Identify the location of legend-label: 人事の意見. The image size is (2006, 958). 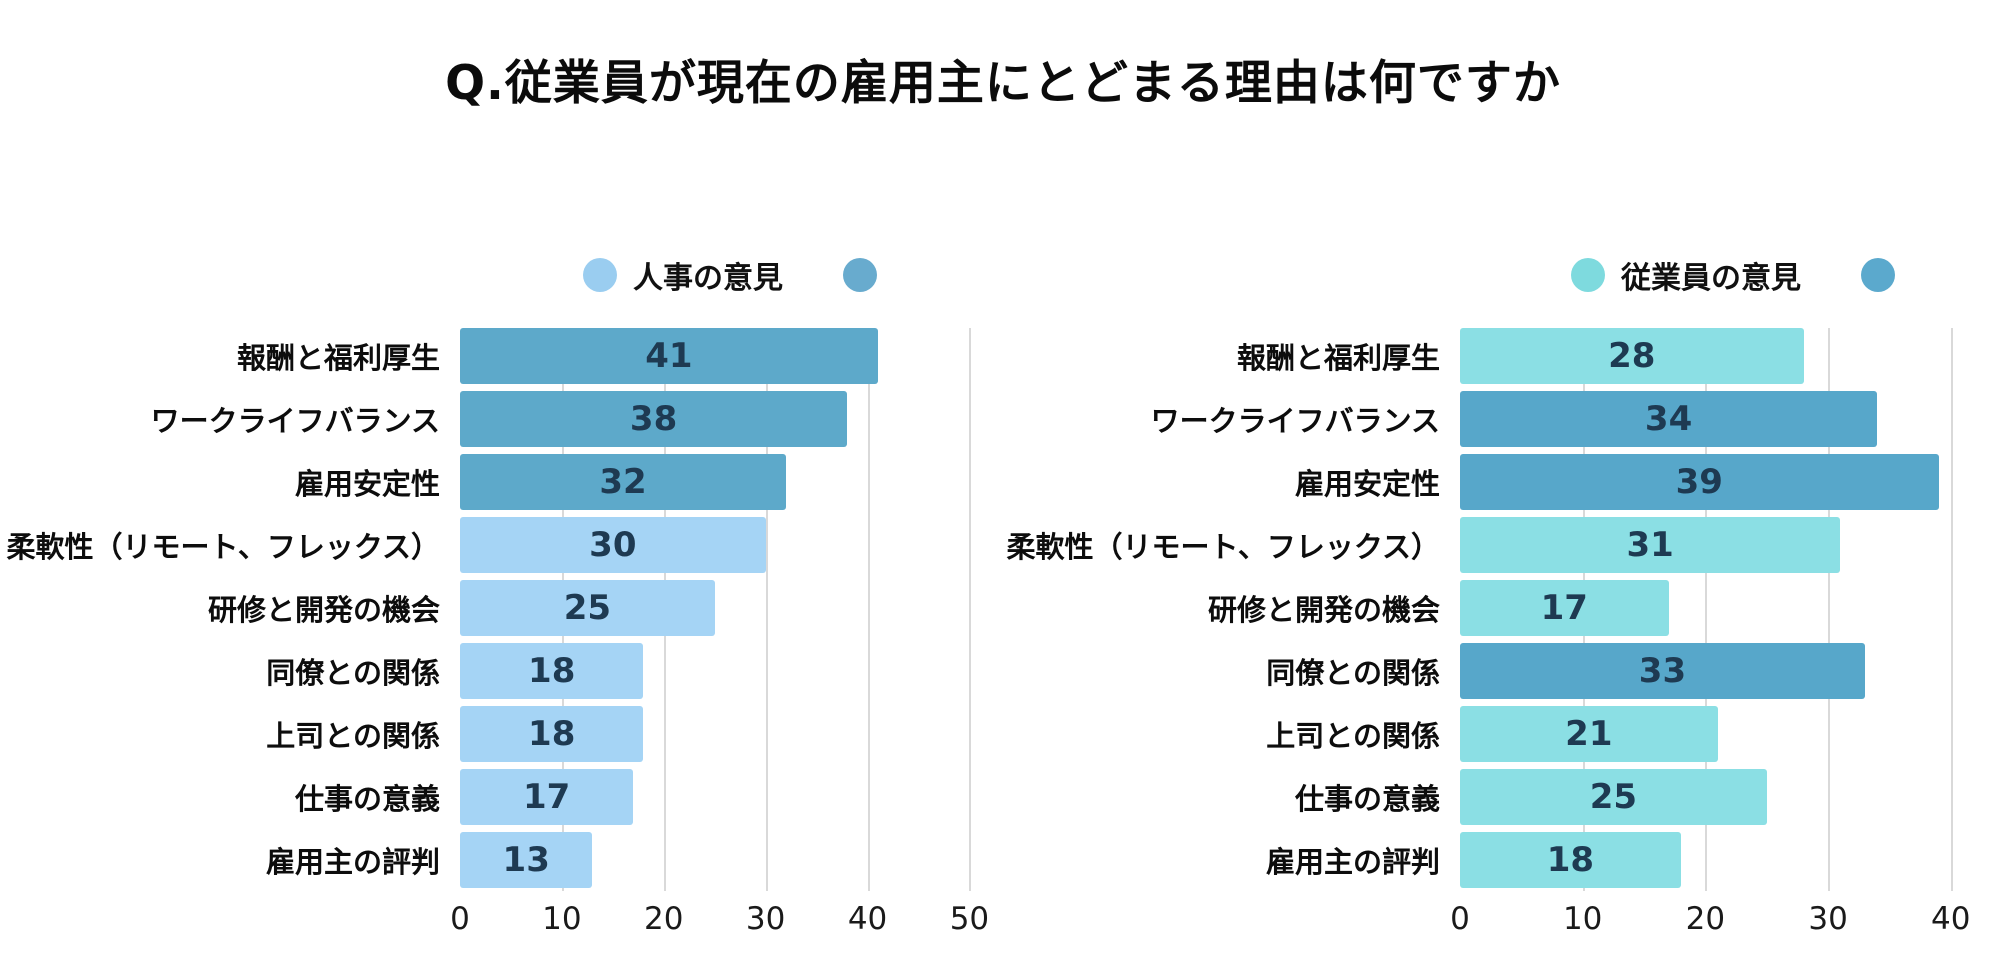
(708, 278).